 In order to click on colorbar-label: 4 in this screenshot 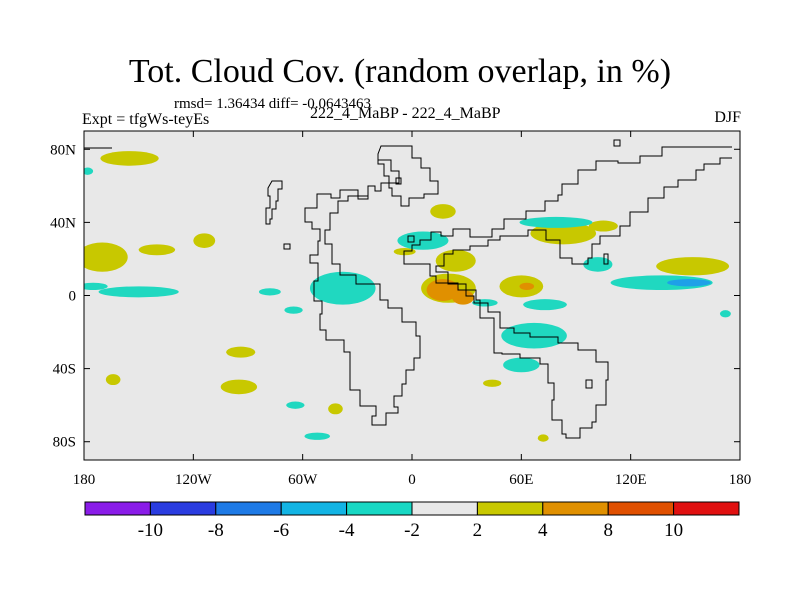, I will do `click(543, 530)`.